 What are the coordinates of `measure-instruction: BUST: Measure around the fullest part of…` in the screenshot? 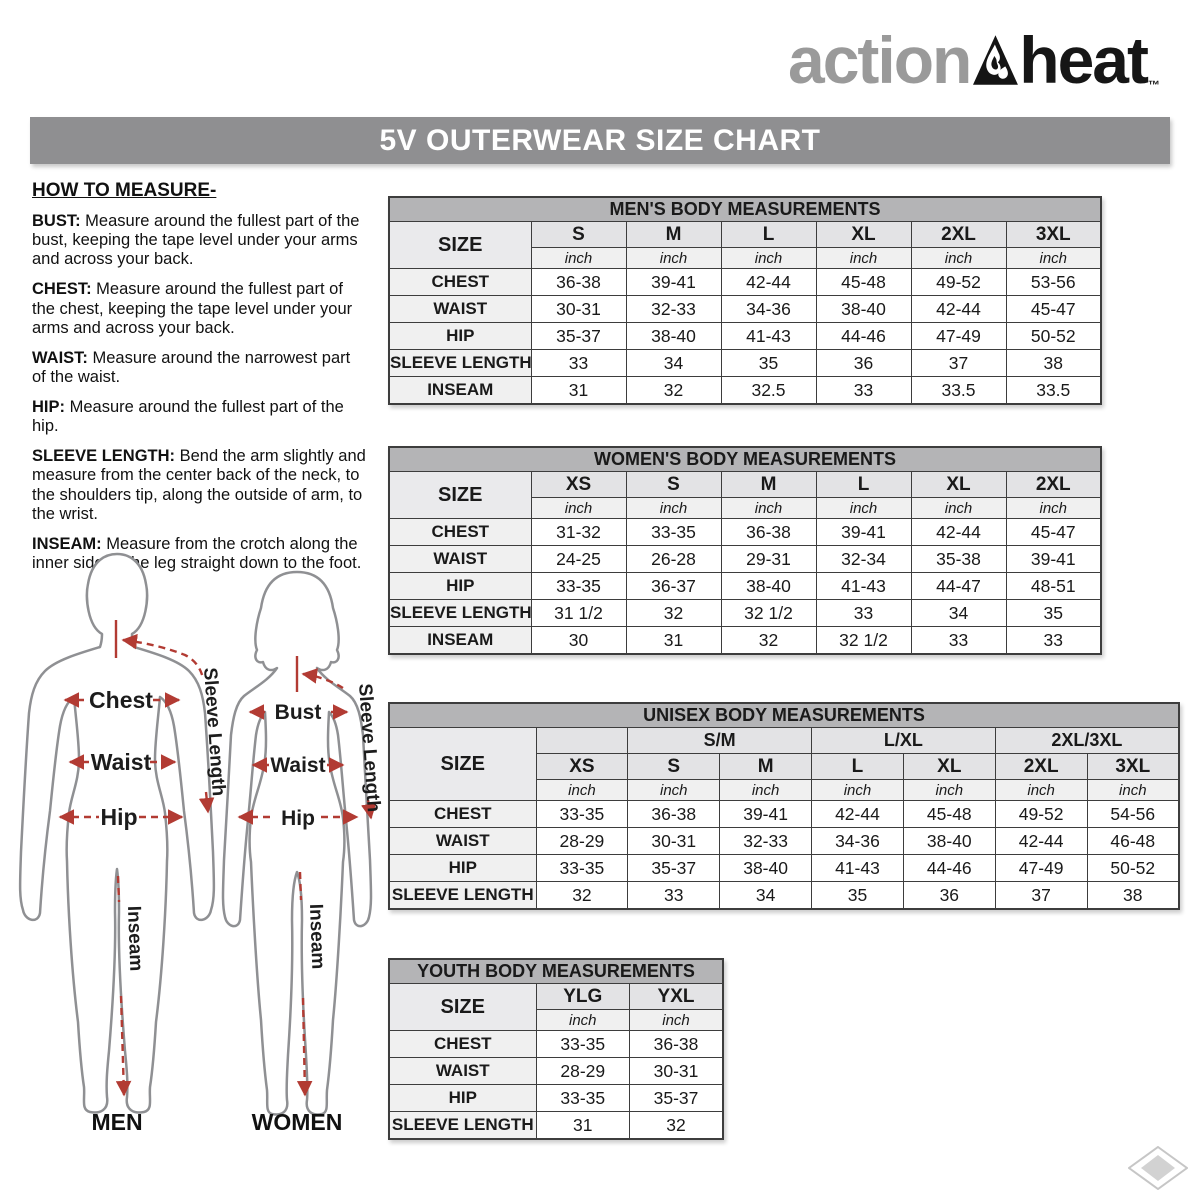 It's located at (196, 240).